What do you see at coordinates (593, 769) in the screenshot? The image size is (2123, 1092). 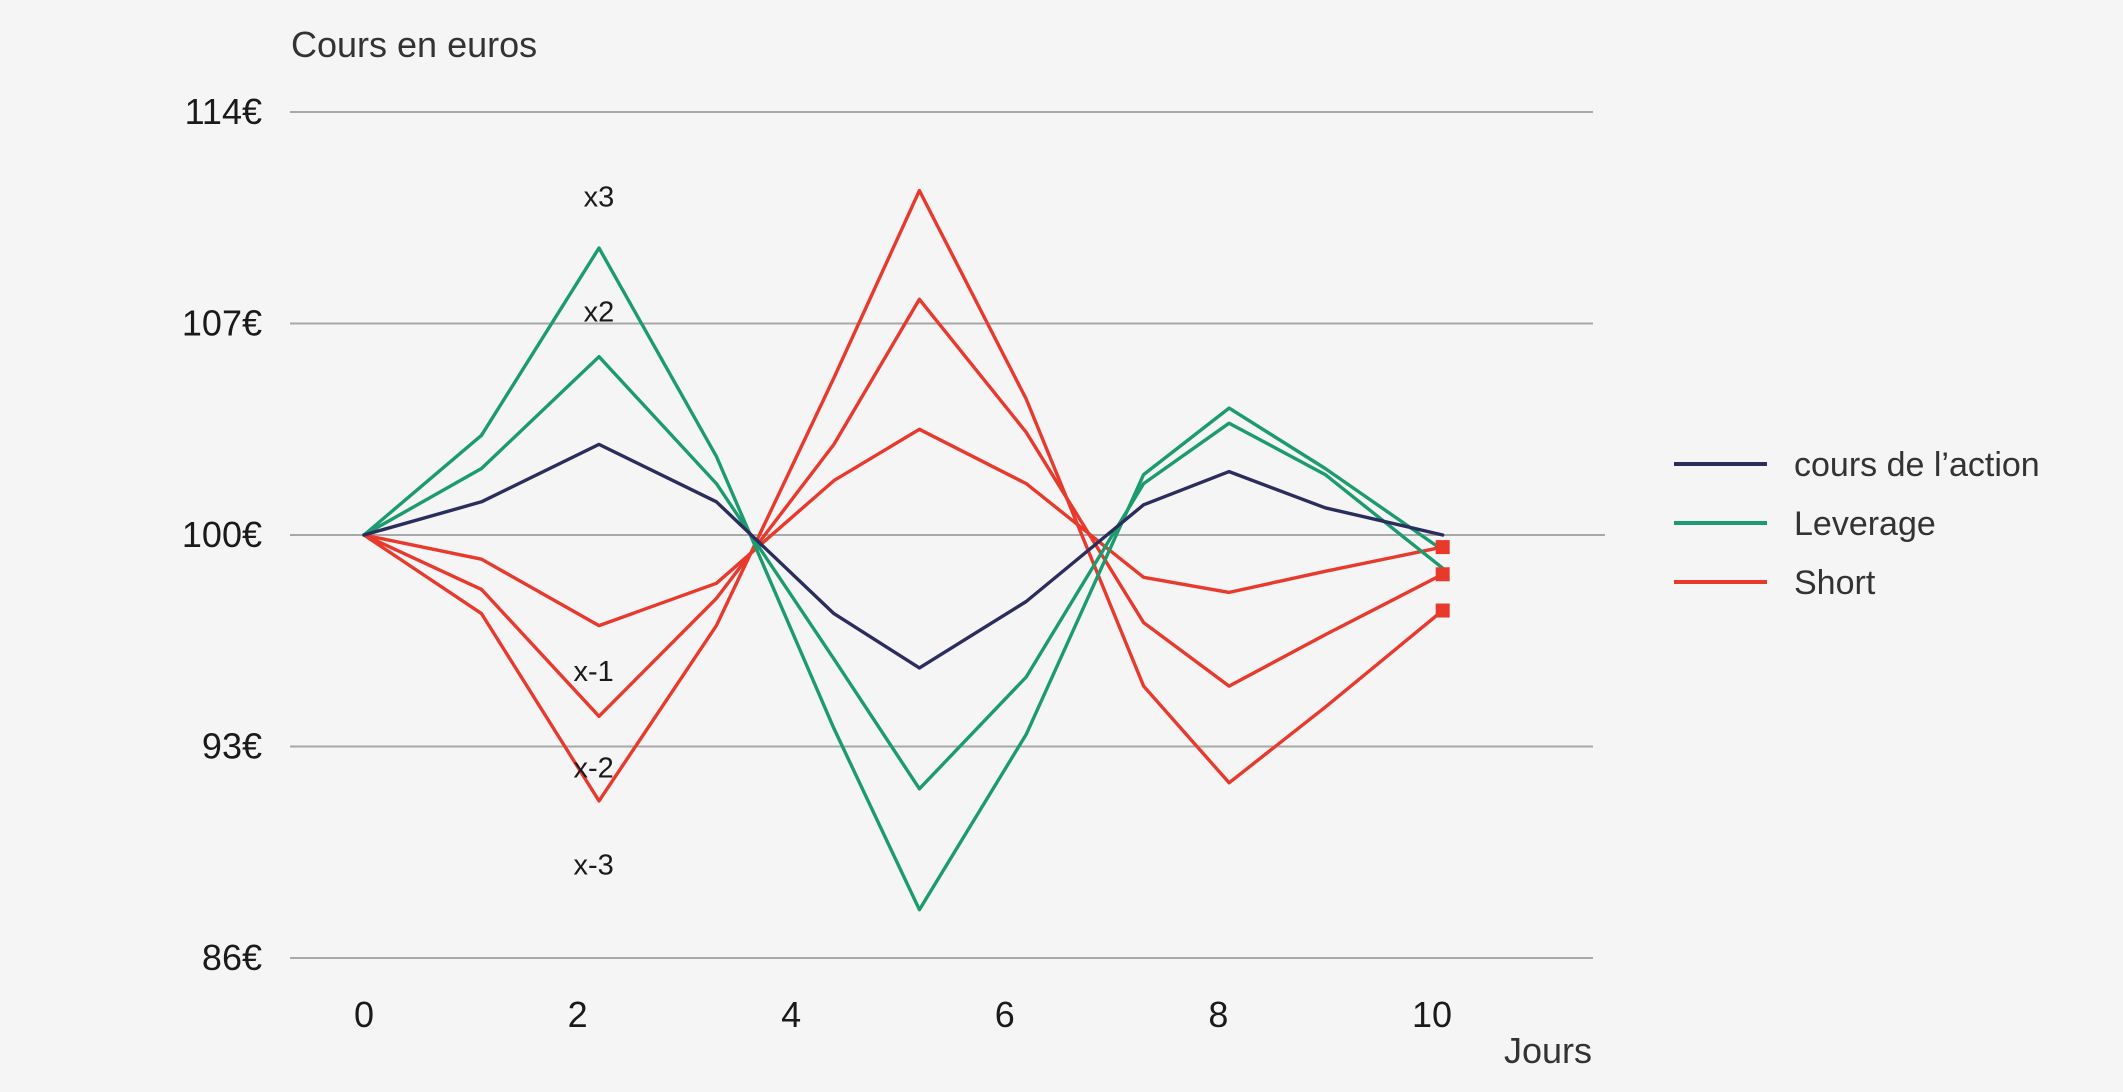 I see `annotation-x-2: x-2` at bounding box center [593, 769].